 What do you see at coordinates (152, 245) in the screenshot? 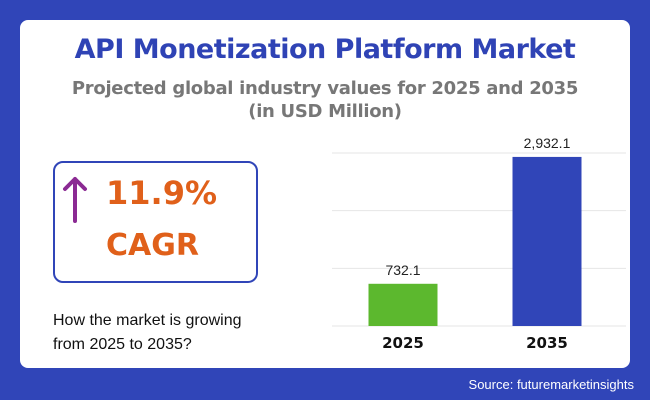
I see `cagr-label: CAGR` at bounding box center [152, 245].